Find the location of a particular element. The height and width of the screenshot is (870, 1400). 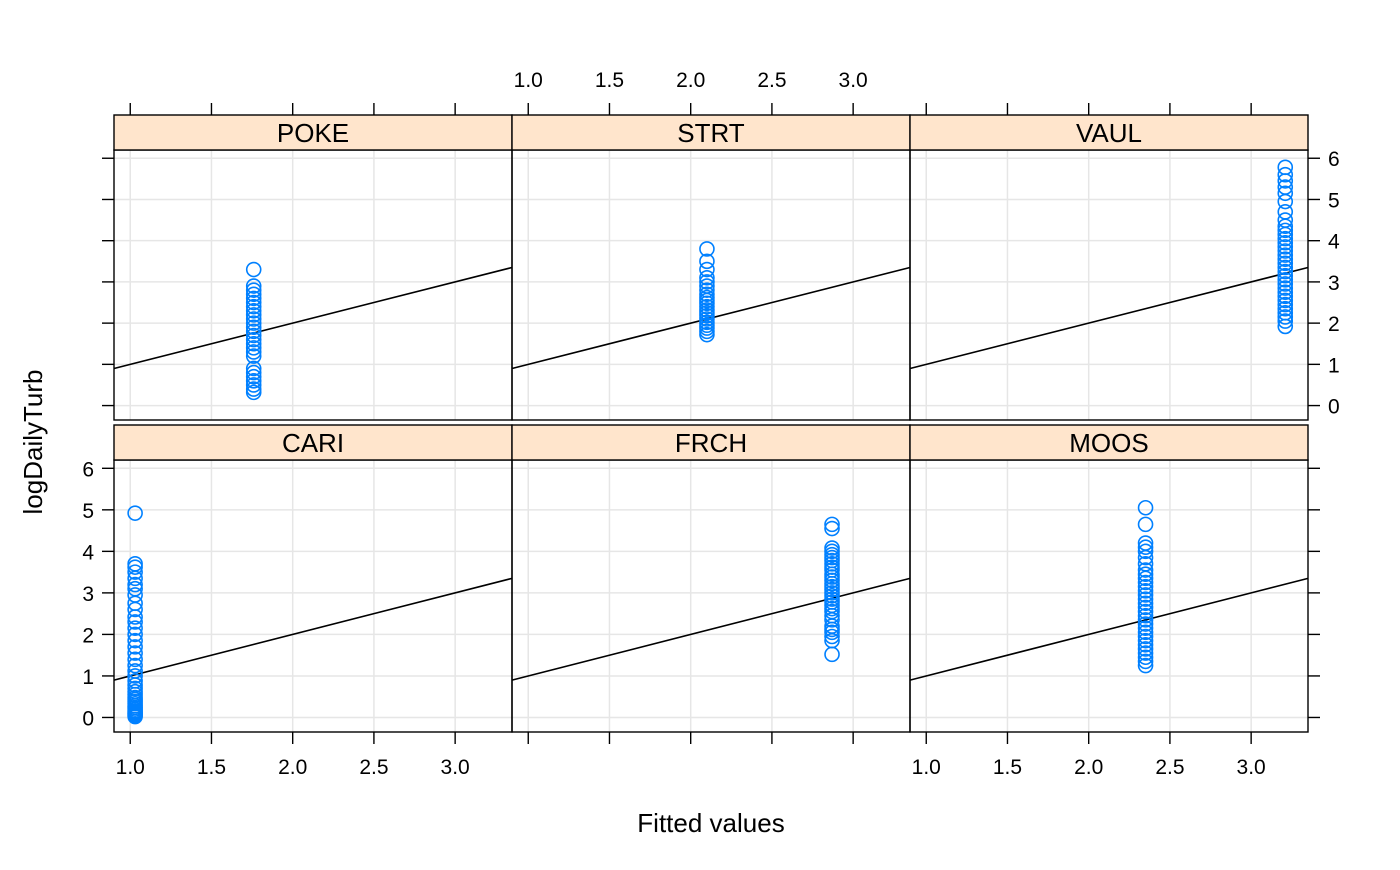

y-tick-label-right: 0 is located at coordinates (1334, 407).